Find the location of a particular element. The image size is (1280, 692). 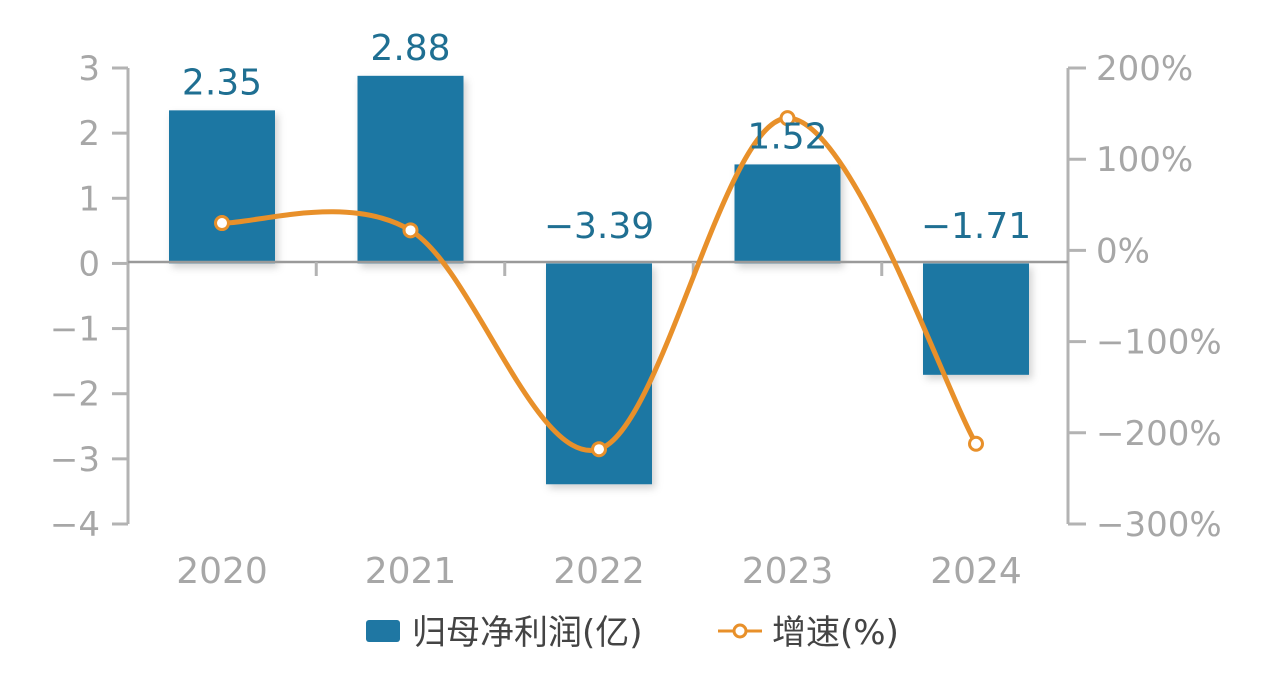

x-axis-labels: 2020 2021 2022 2023 2024 is located at coordinates (599, 571).